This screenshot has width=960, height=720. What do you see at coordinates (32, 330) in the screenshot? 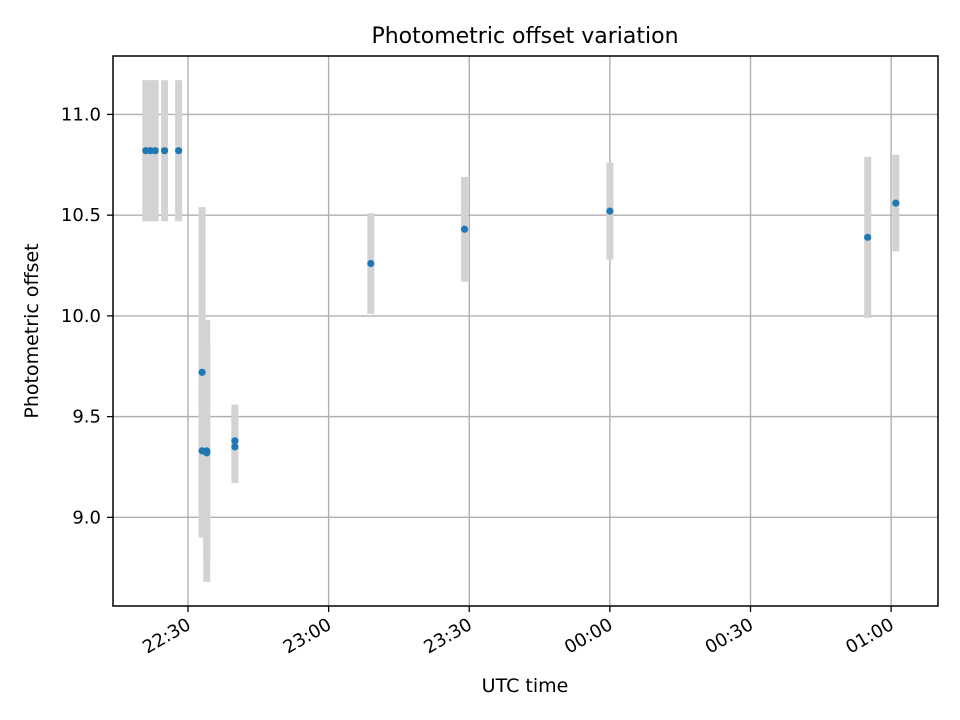
I see `y-axis-label: Photometric offset` at bounding box center [32, 330].